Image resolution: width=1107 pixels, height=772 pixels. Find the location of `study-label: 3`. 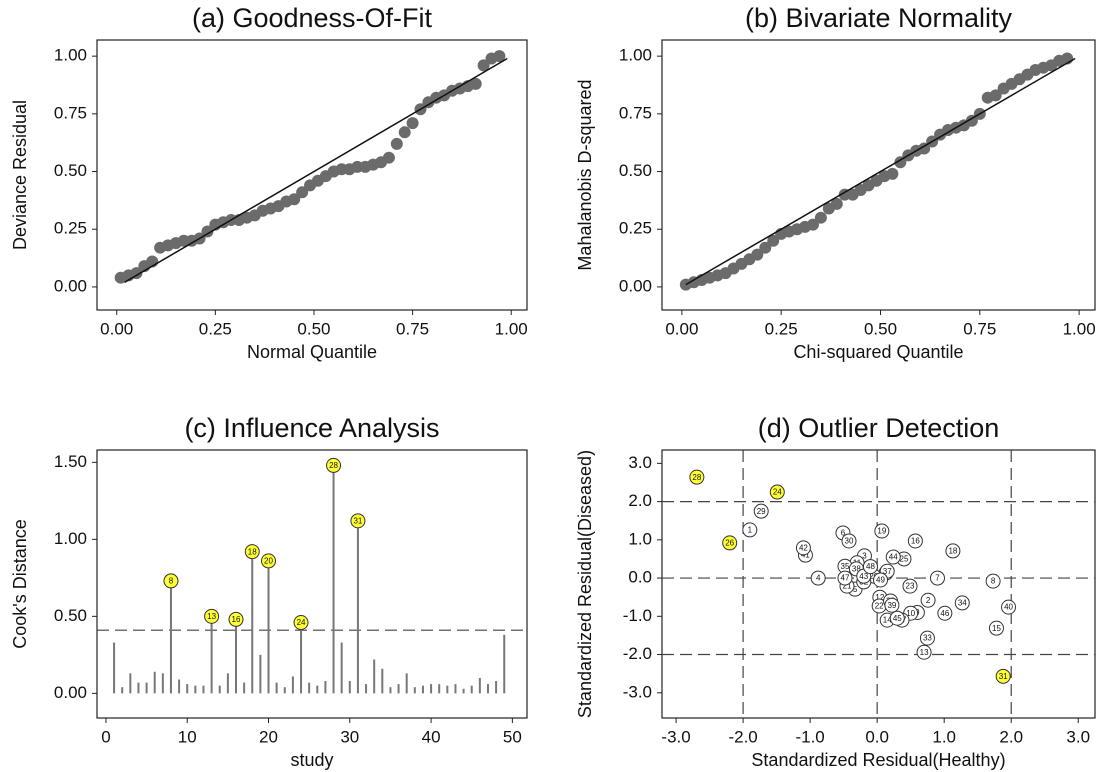

study-label: 3 is located at coordinates (864, 556).